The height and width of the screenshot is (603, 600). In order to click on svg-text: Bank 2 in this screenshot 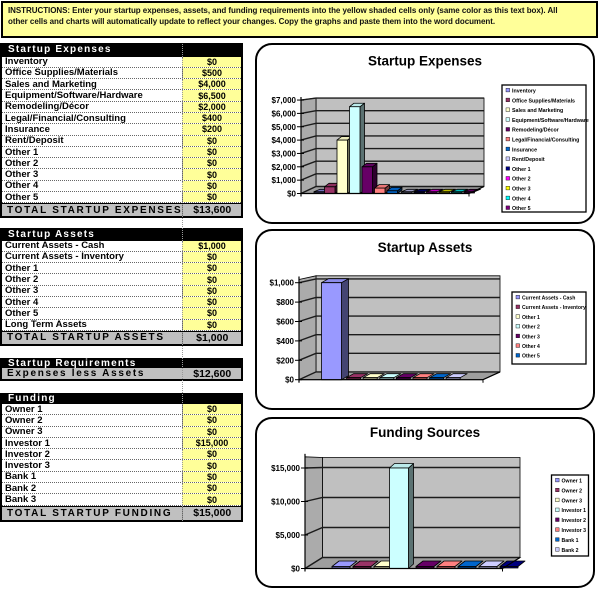, I will do `click(570, 551)`.